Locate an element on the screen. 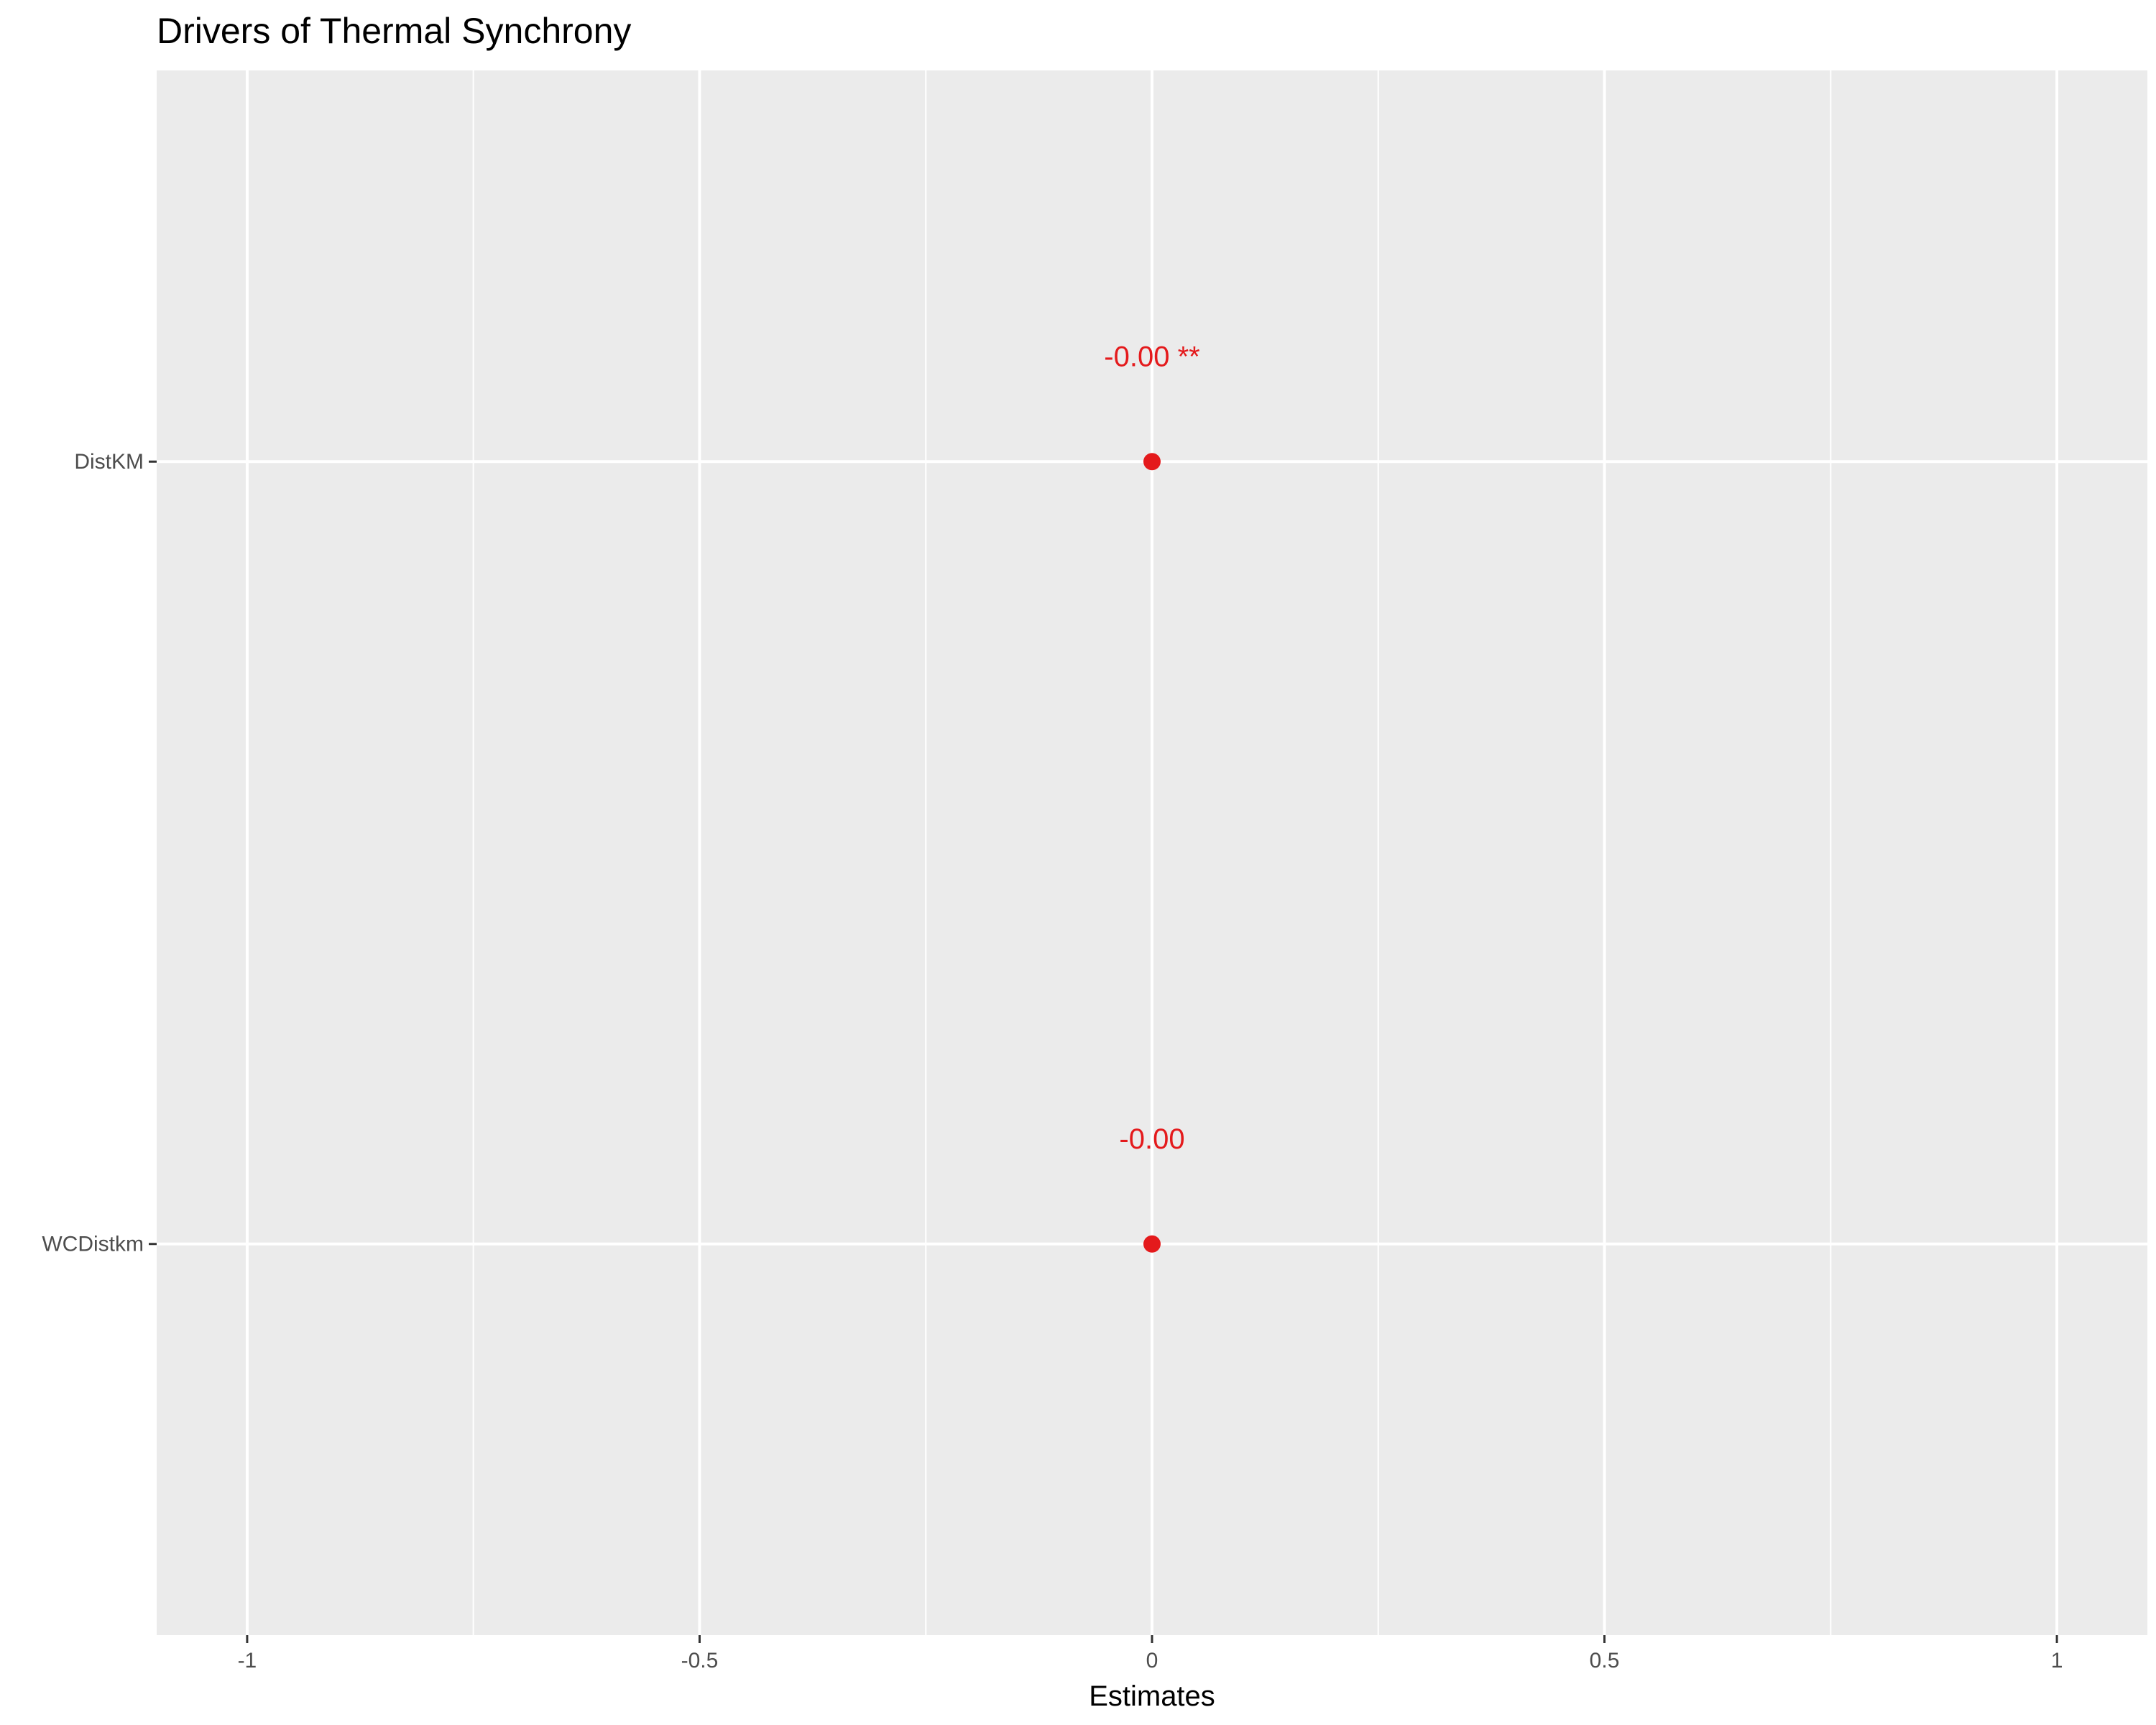  x-tick-label: -0.5 is located at coordinates (700, 1661).